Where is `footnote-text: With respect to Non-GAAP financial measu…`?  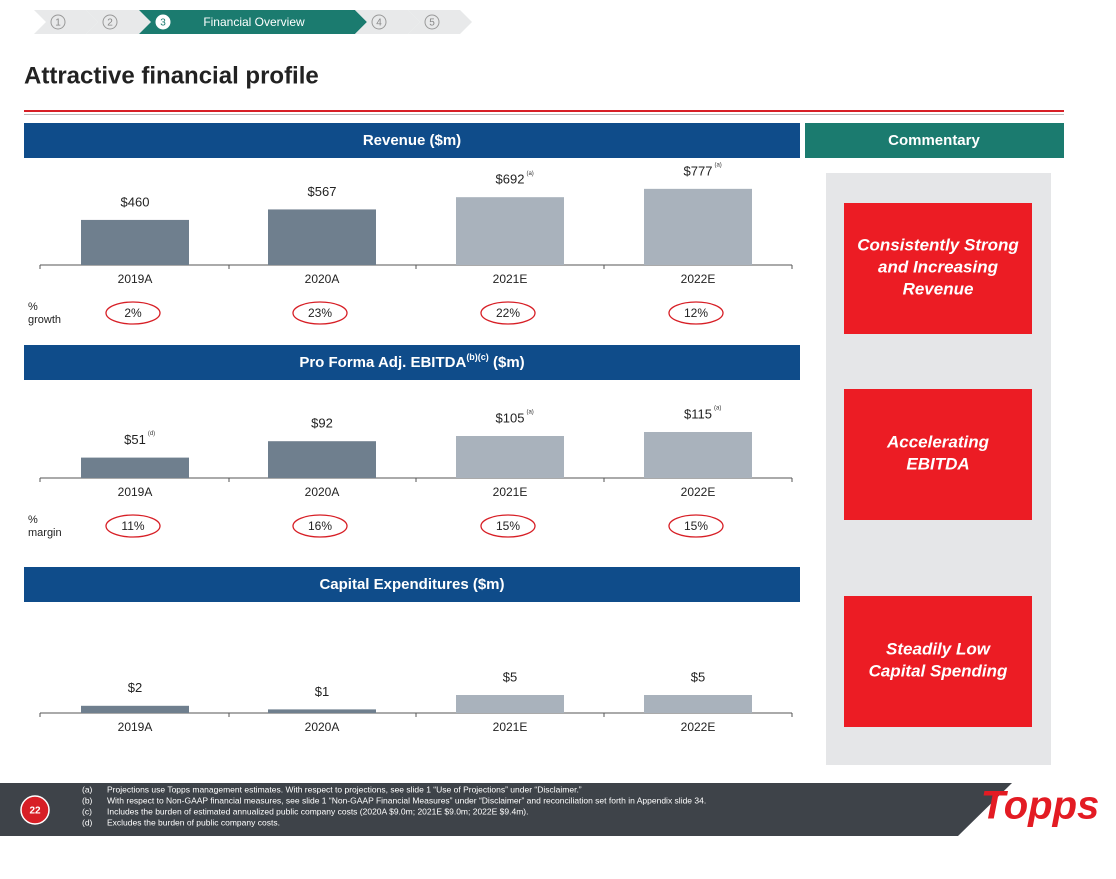 footnote-text: With respect to Non-GAAP financial measu… is located at coordinates (406, 800).